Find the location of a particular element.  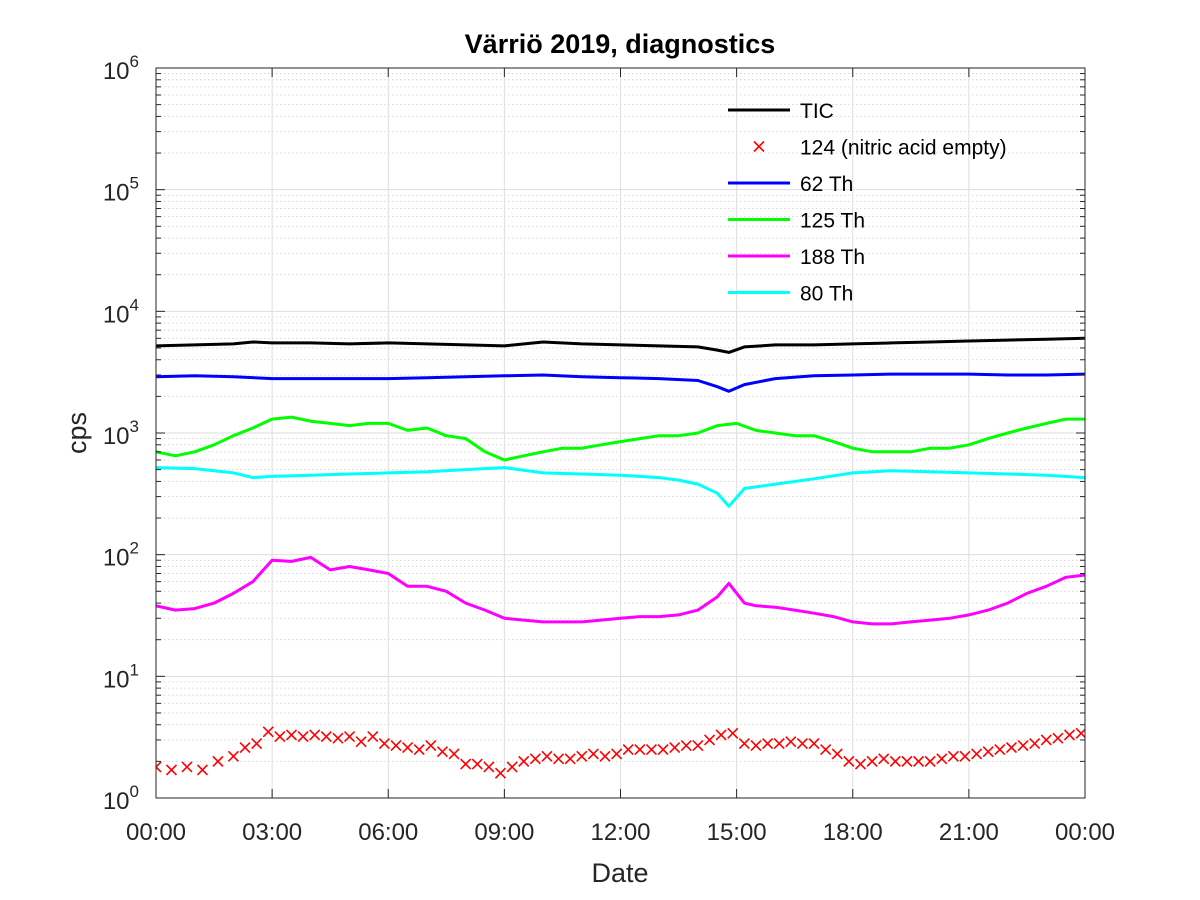

legend-label: 124 (nitric acid empty) is located at coordinates (903, 148).